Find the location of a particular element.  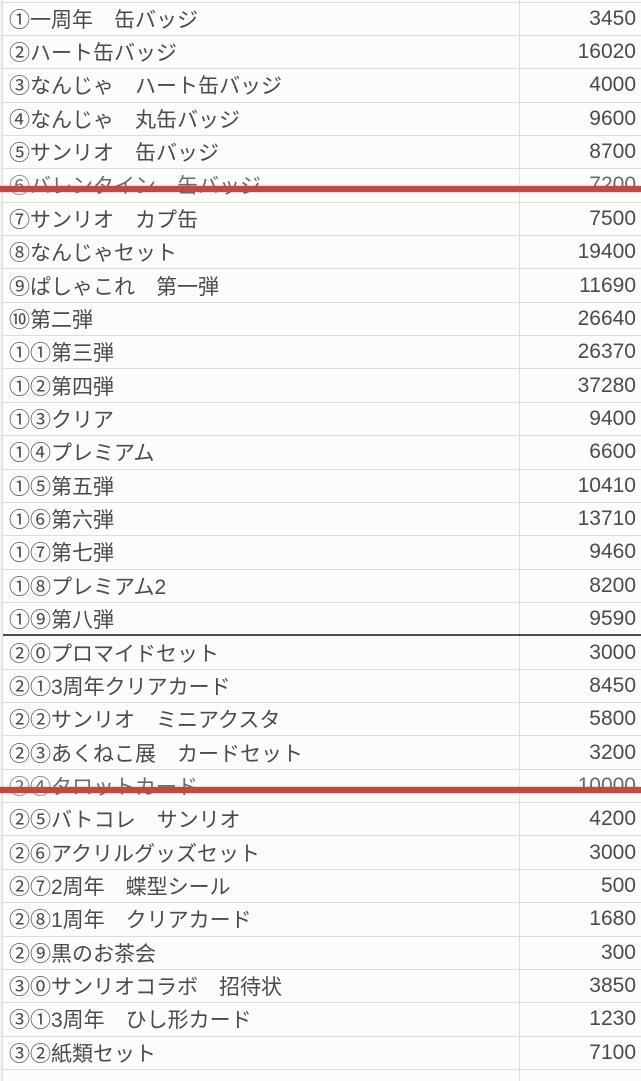

item-name-label: ①一周年 缶バッジ is located at coordinates (103, 20).